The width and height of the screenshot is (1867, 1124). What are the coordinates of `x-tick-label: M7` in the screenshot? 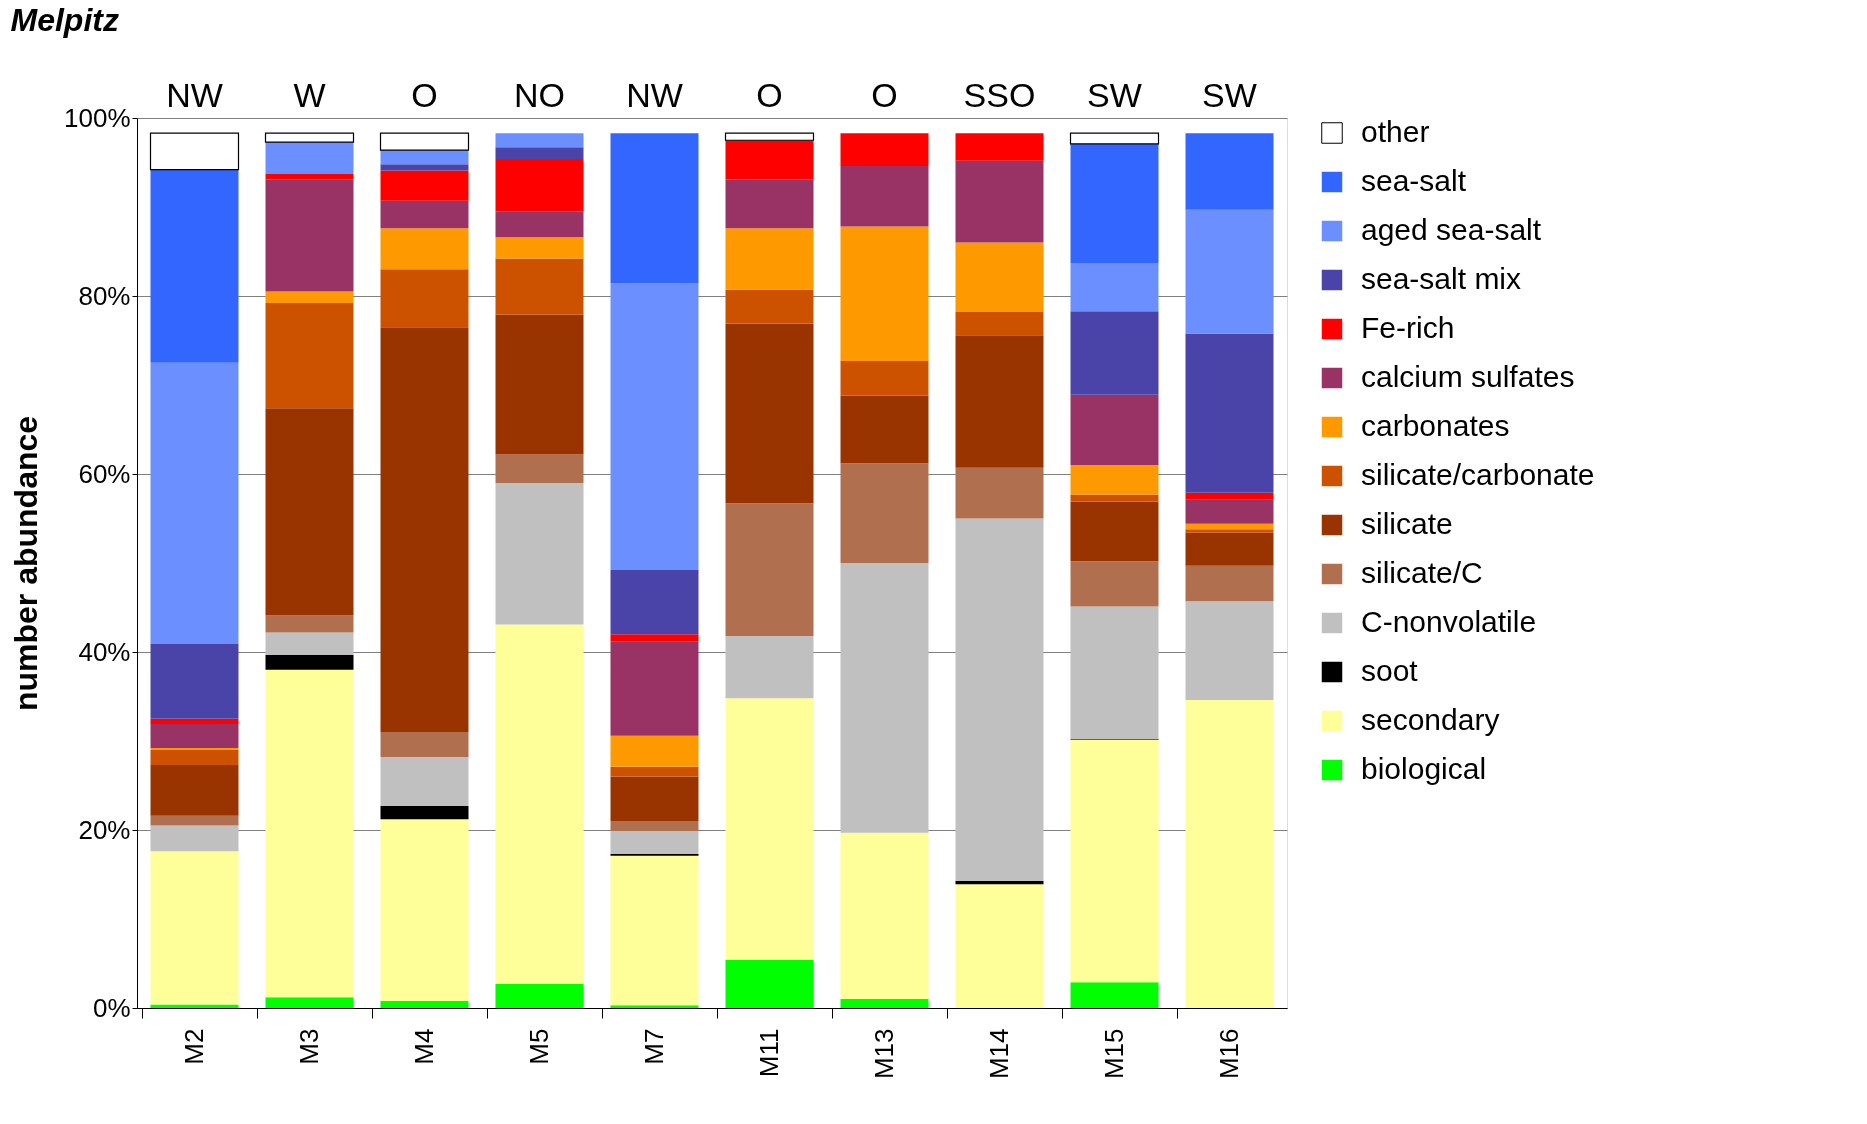 It's located at (653, 1046).